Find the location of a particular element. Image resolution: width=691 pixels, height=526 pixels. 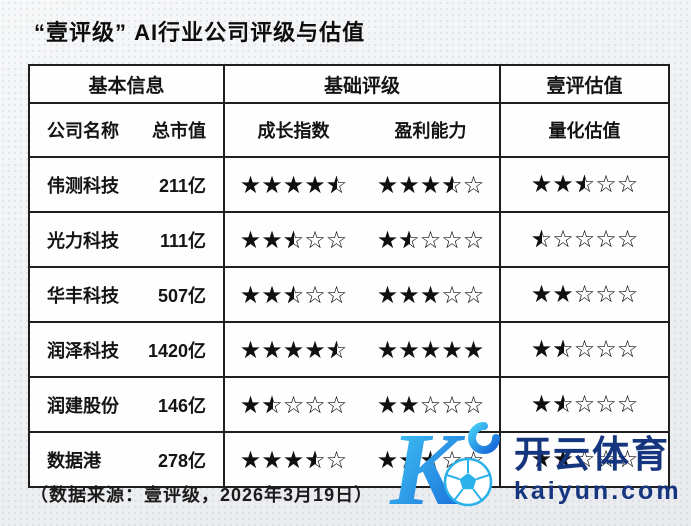

profit-stars: ★ ★ ☆☆☆☆ is located at coordinates (430, 240).